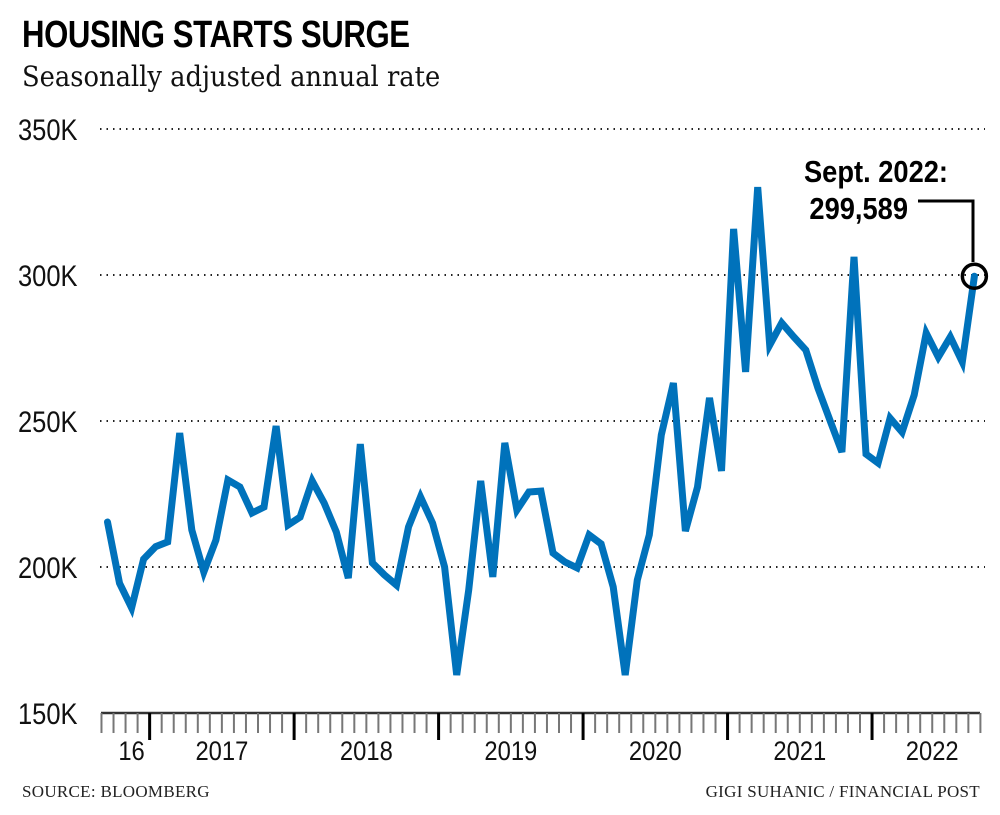 Image resolution: width=1000 pixels, height=815 pixels. Describe the element at coordinates (876, 172) in the screenshot. I see `annotation-label-date: Sept. 2022:` at that location.